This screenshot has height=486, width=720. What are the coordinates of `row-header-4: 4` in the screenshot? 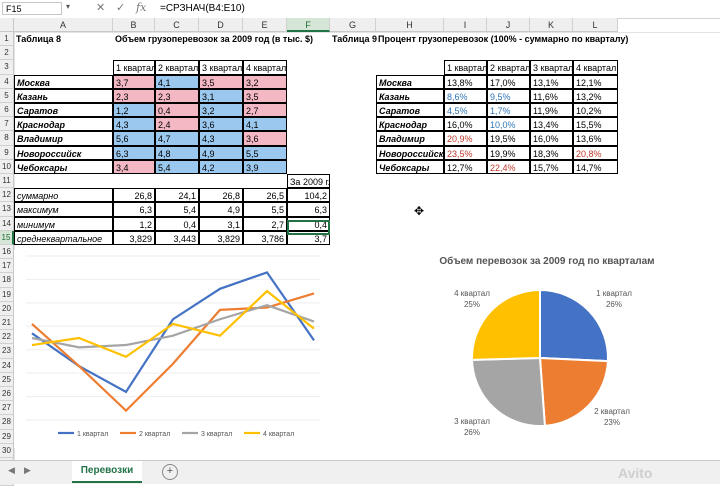 It's located at (7, 81).